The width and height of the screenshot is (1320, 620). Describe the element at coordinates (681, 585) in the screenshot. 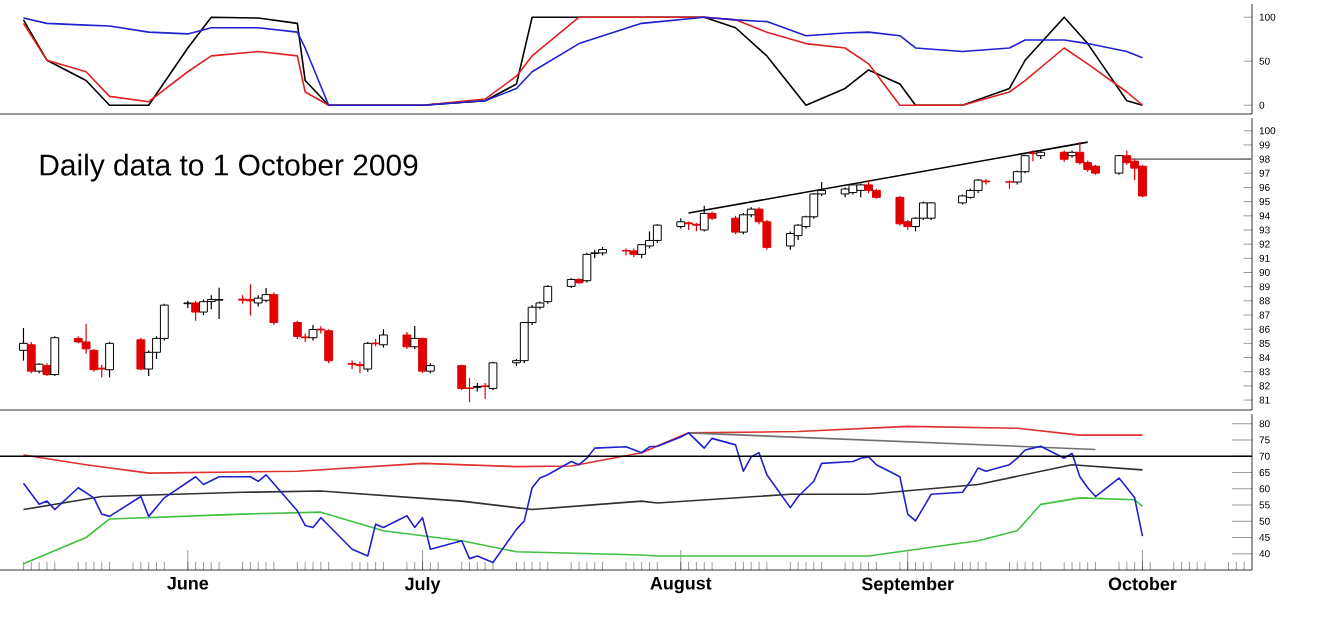

I see `x-tick-label: August` at that location.